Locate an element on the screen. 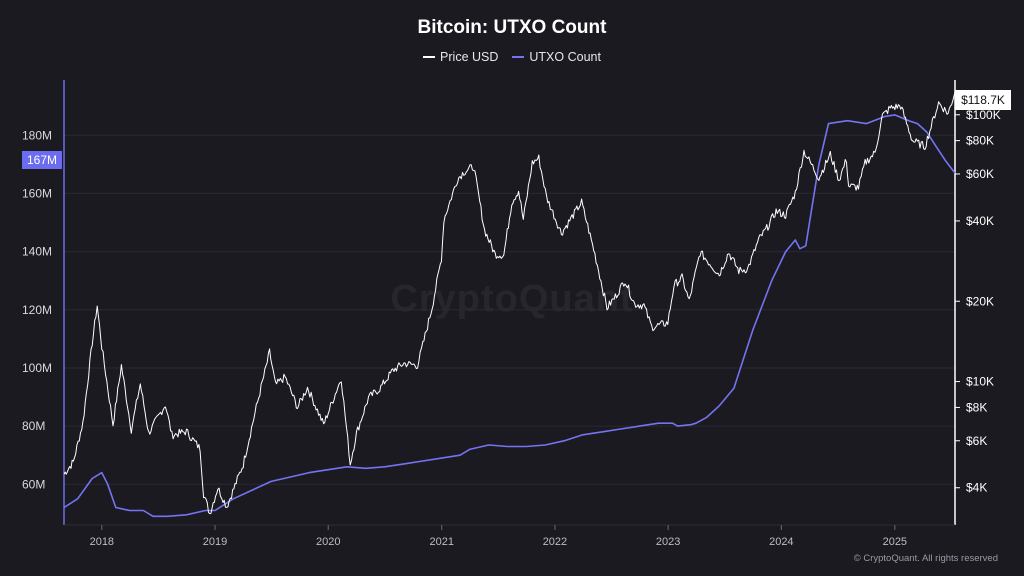 The image size is (1024, 576). legend-item-utxo: UTXO Count is located at coordinates (556, 57).